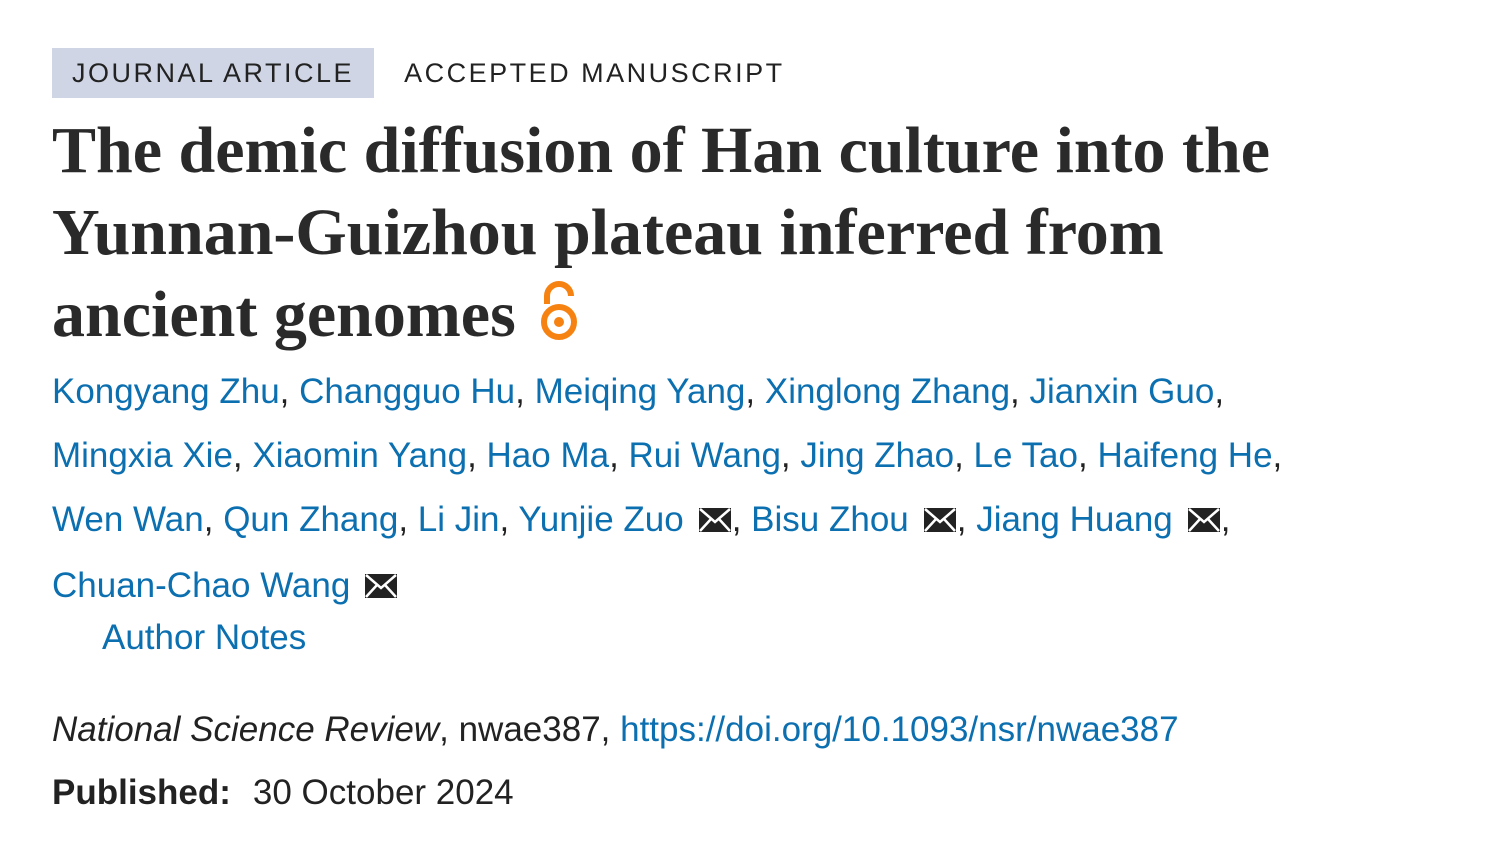 This screenshot has height=855, width=1486. What do you see at coordinates (899, 729) in the screenshot?
I see `doi-link: https://doi.org/10.1093/nsr/nwae387` at bounding box center [899, 729].